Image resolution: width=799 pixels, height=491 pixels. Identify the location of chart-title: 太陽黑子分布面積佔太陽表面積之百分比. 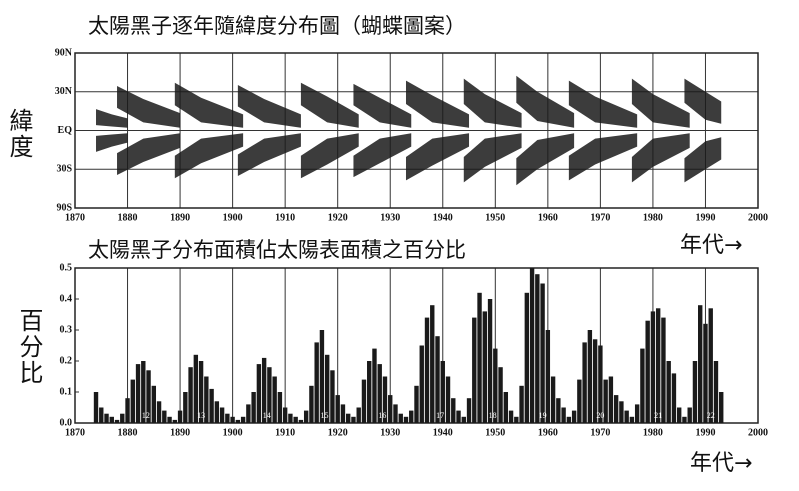
(277, 250).